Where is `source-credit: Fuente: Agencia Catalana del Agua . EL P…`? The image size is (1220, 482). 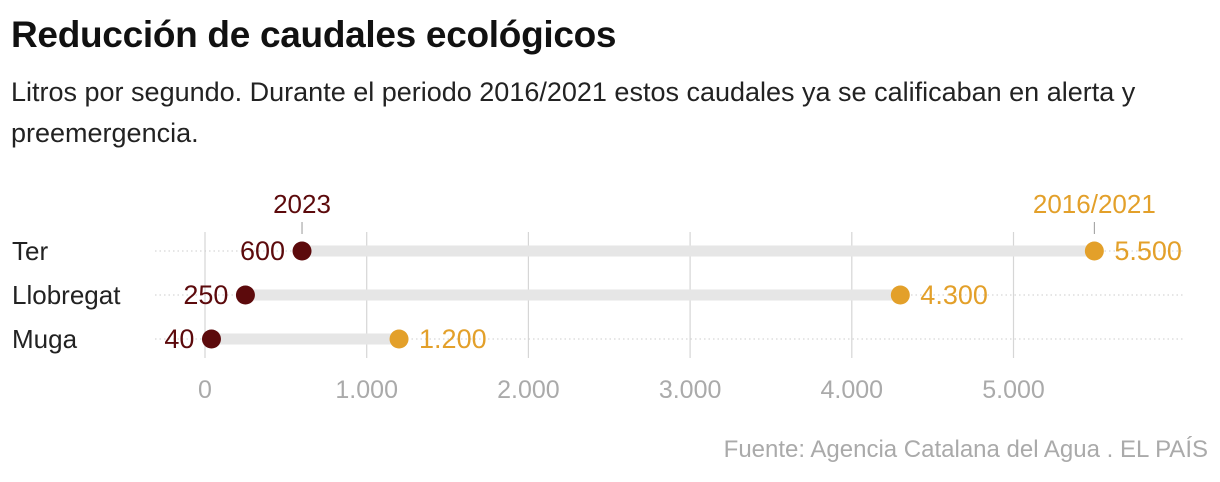 source-credit: Fuente: Agencia Catalana del Agua . EL P… is located at coordinates (965, 449).